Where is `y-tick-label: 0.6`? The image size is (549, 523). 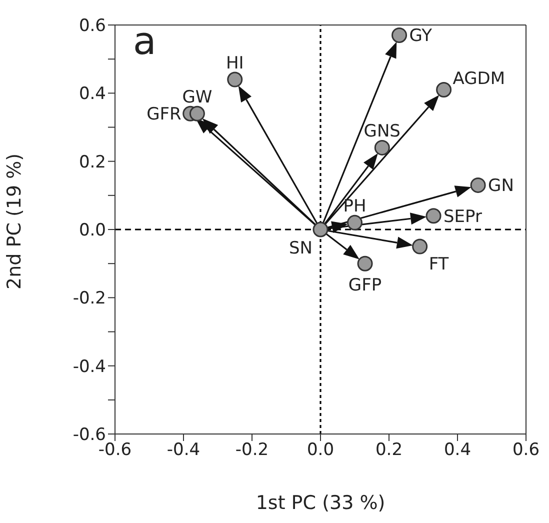
y-tick-label: 0.6 is located at coordinates (92, 26).